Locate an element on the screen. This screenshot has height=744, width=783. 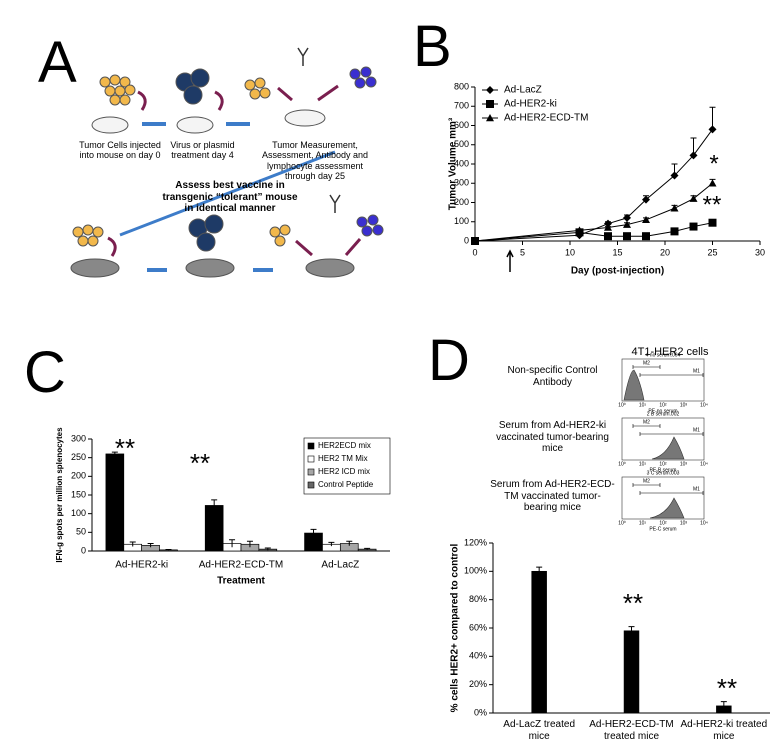
y-tick-label: 200 is located at coordinates (461, 202).